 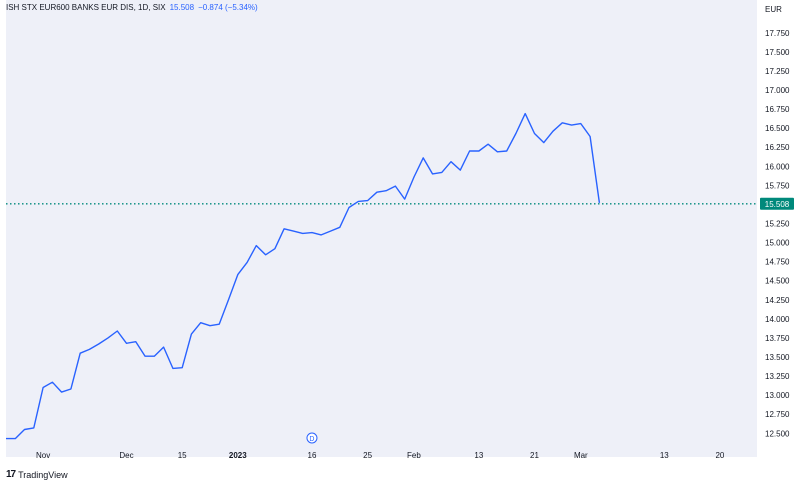 I want to click on last-price-value: 15.508, so click(x=182, y=7).